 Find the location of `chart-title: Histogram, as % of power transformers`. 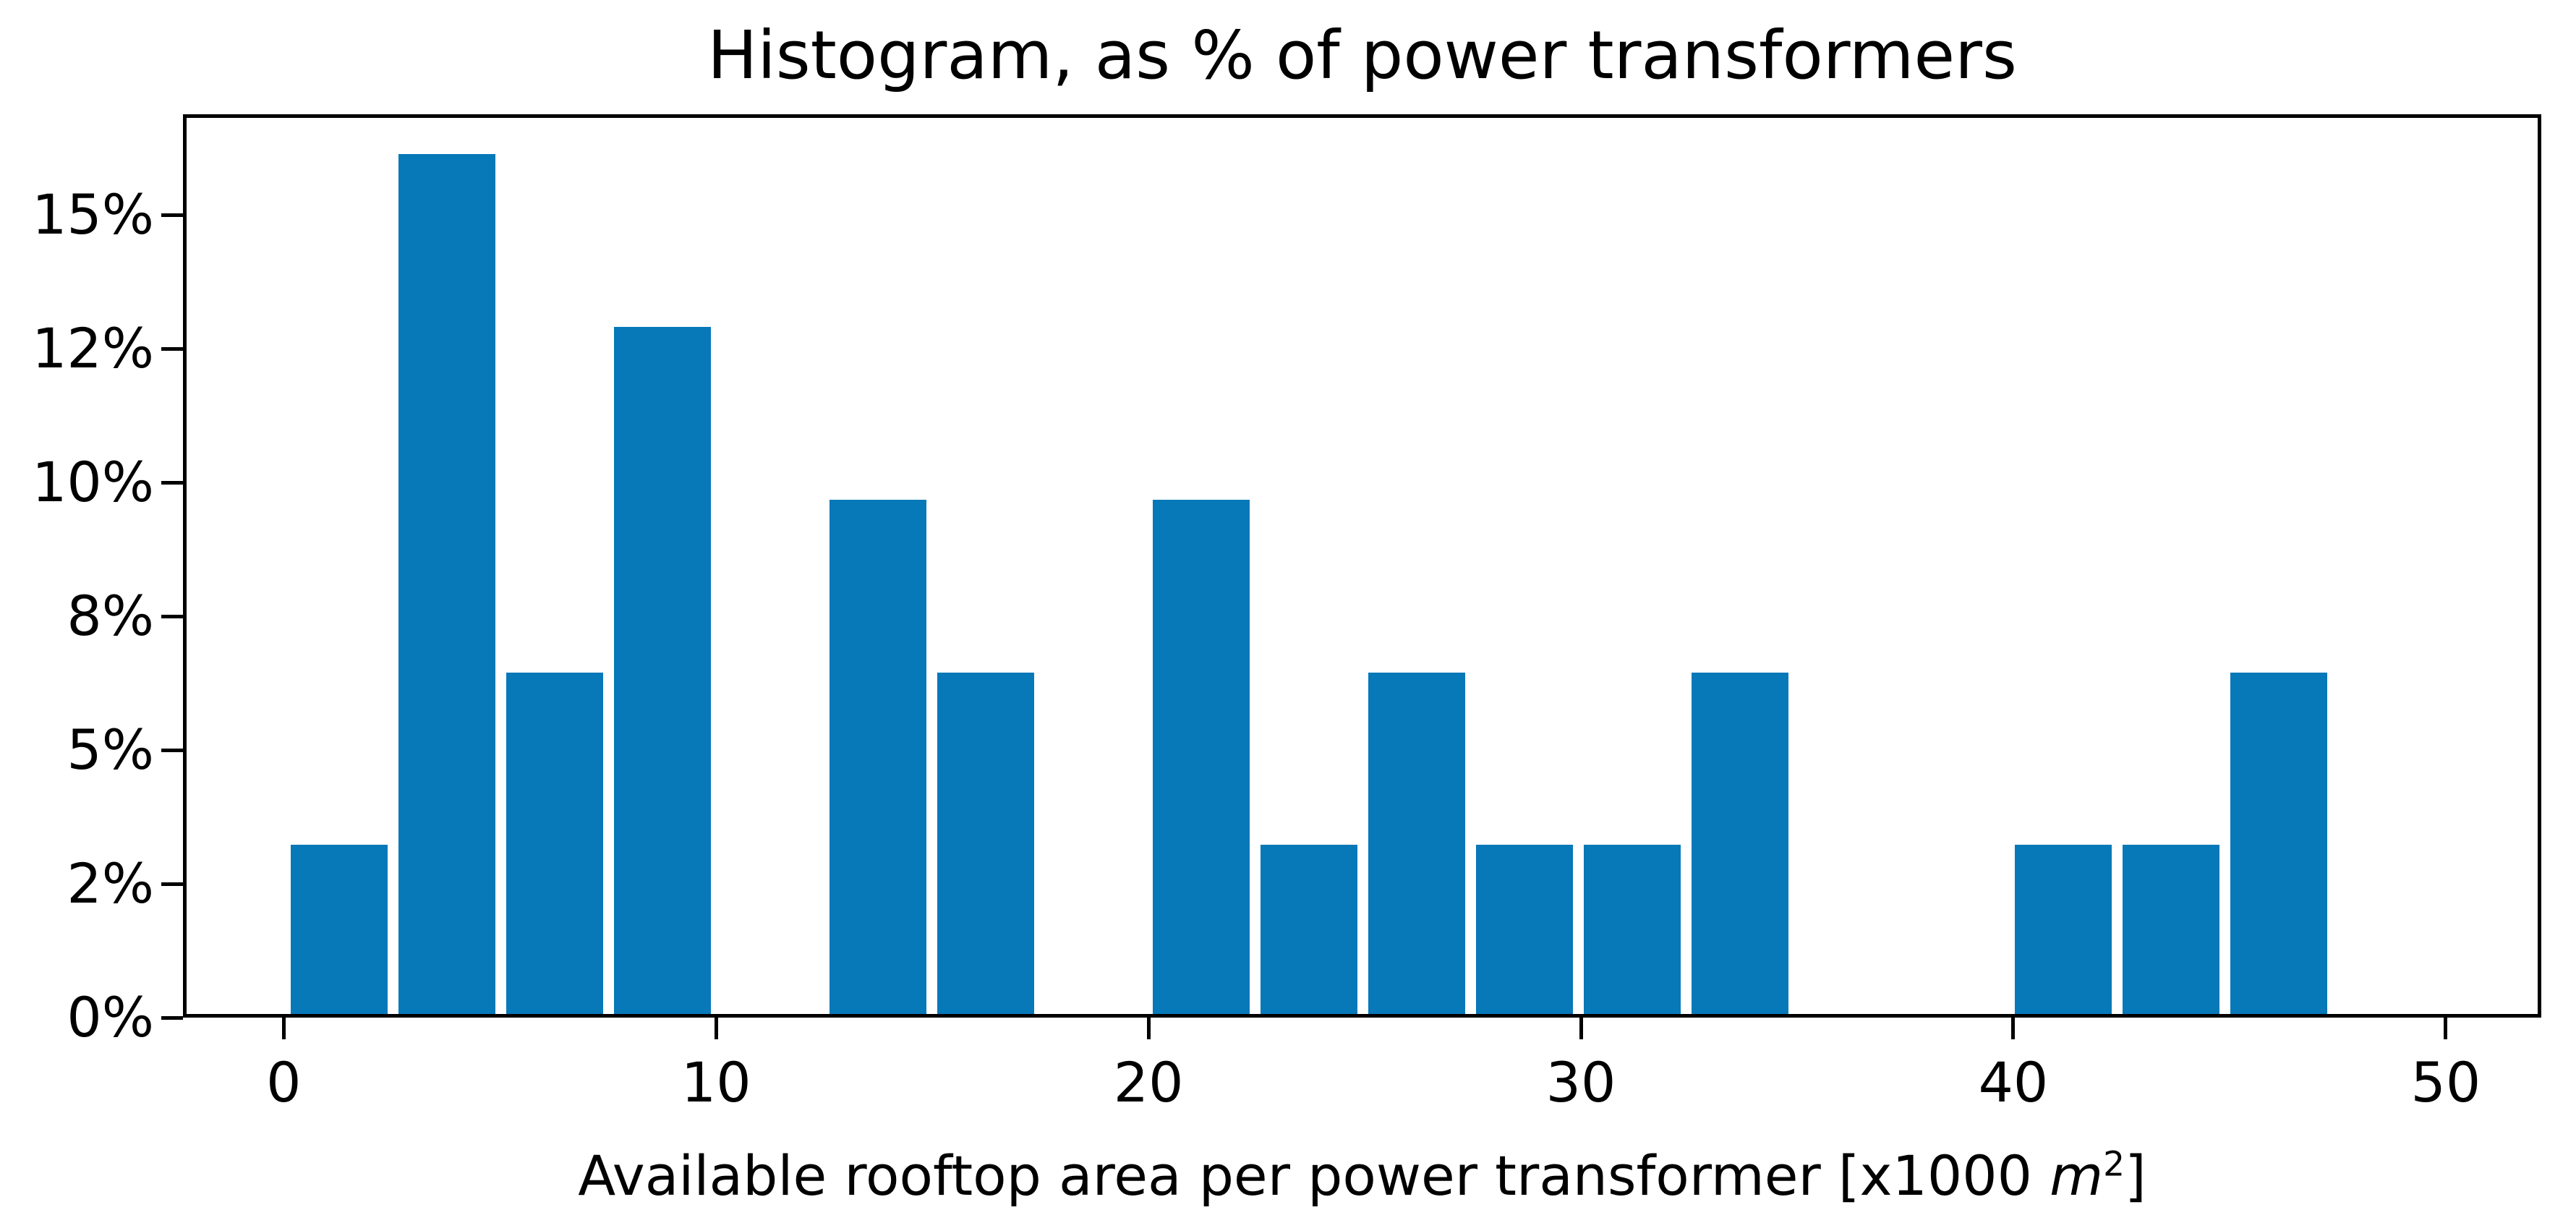

chart-title: Histogram, as % of power transformers is located at coordinates (1362, 55).